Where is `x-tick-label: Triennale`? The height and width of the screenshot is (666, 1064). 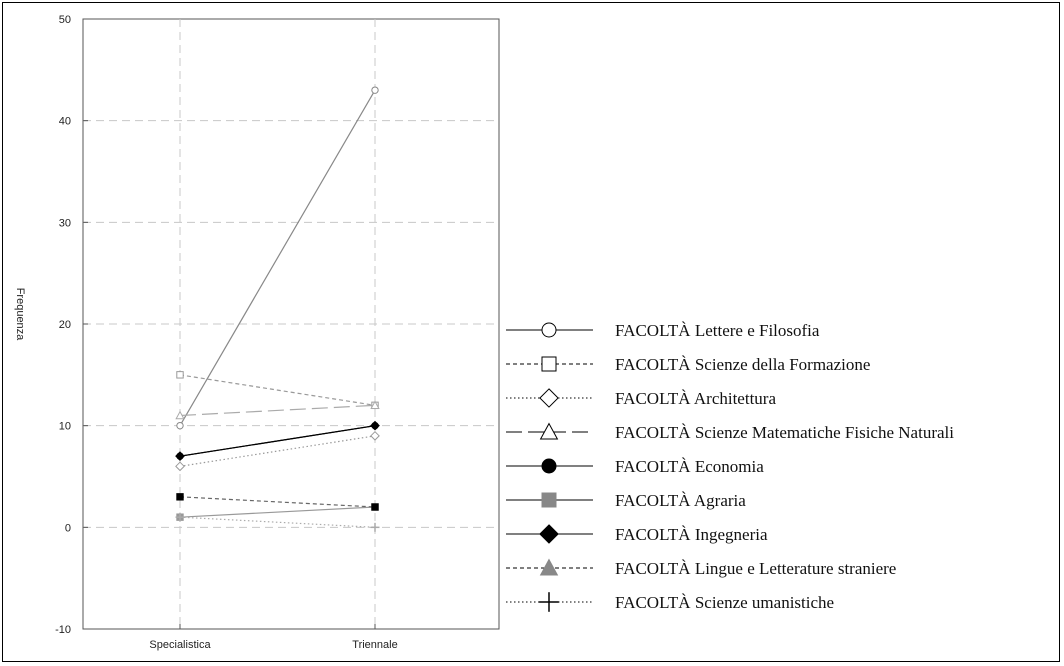
x-tick-label: Triennale is located at coordinates (374, 645).